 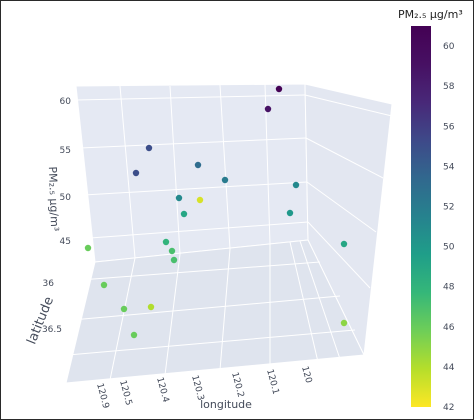 I want to click on colorbar-tick-label: 60, so click(x=449, y=47).